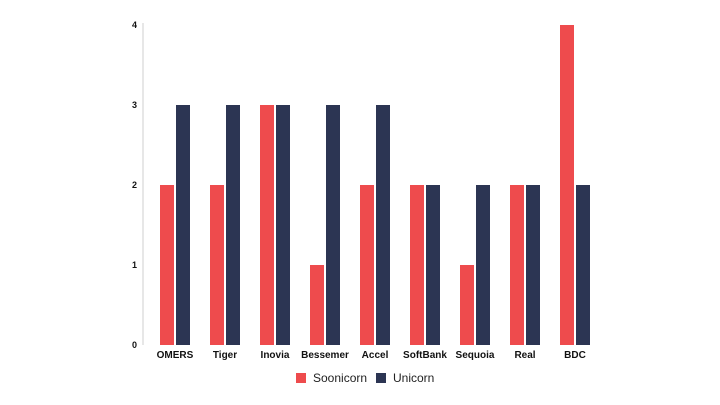 The height and width of the screenshot is (405, 720). I want to click on y-tick-label: 3, so click(134, 105).